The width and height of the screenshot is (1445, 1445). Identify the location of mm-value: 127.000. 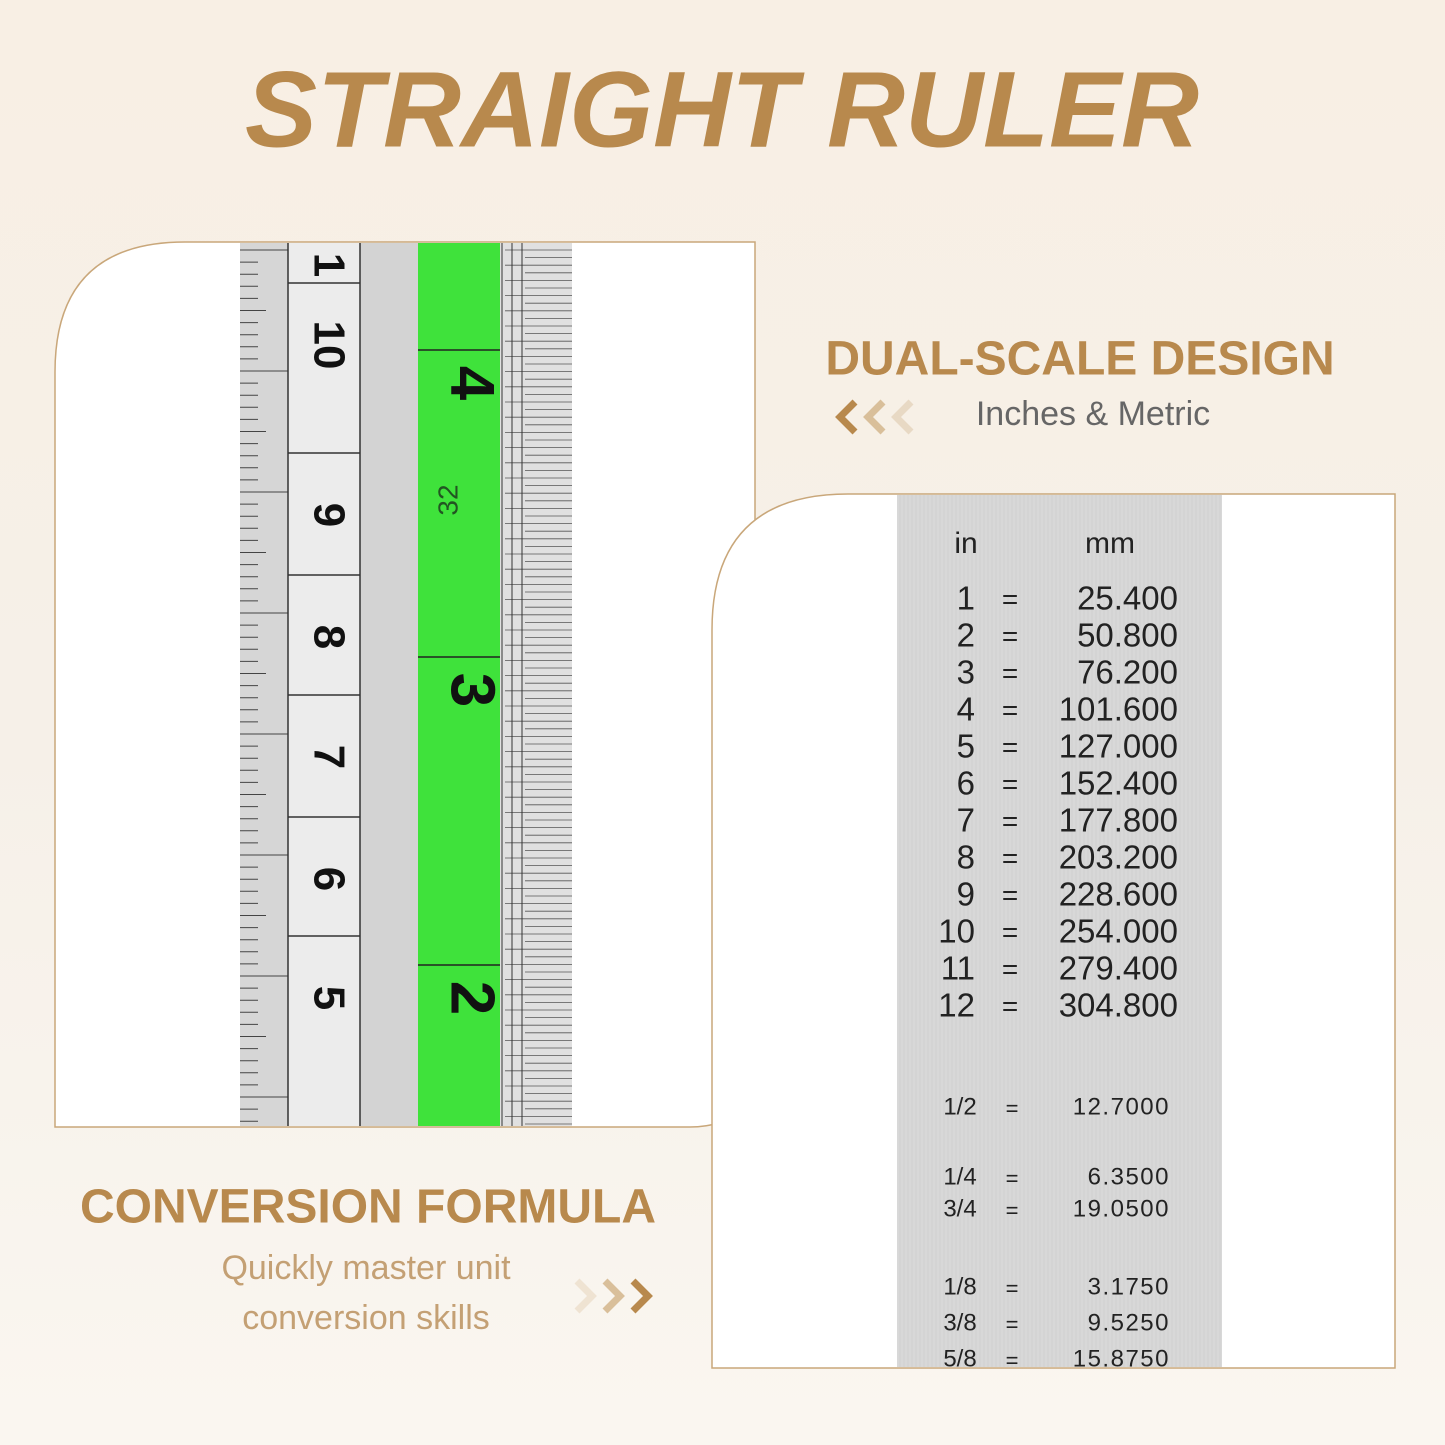
(1118, 746).